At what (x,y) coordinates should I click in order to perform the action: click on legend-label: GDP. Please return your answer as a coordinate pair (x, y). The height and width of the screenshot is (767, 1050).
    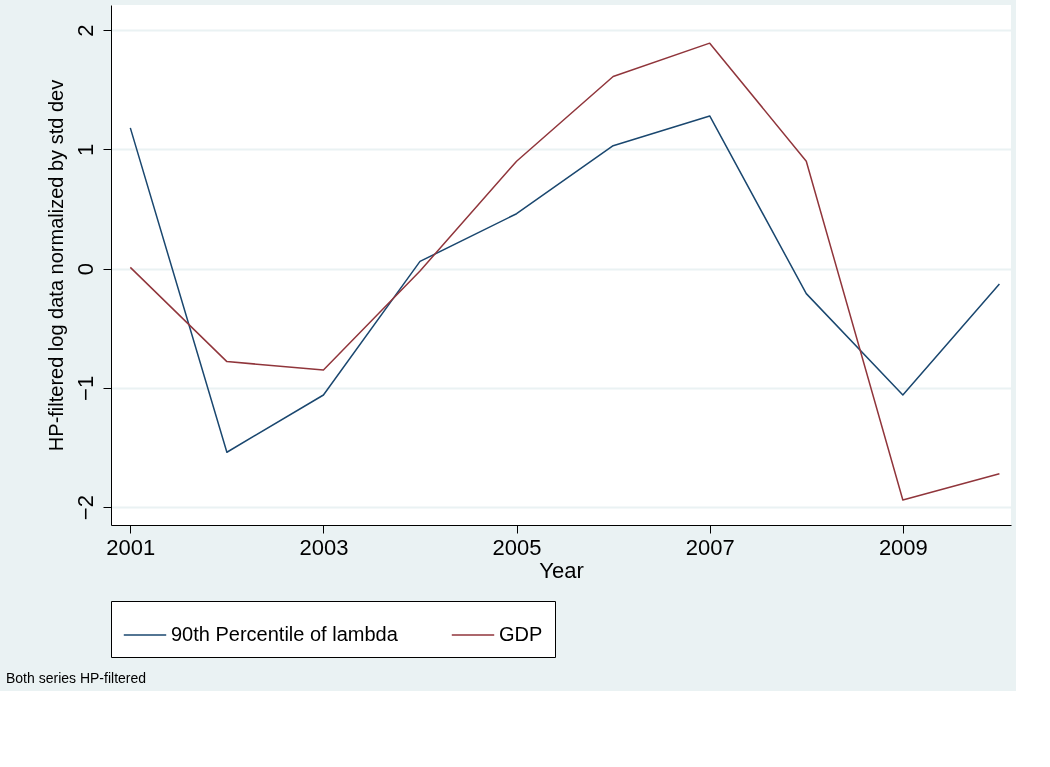
    Looking at the image, I should click on (521, 634).